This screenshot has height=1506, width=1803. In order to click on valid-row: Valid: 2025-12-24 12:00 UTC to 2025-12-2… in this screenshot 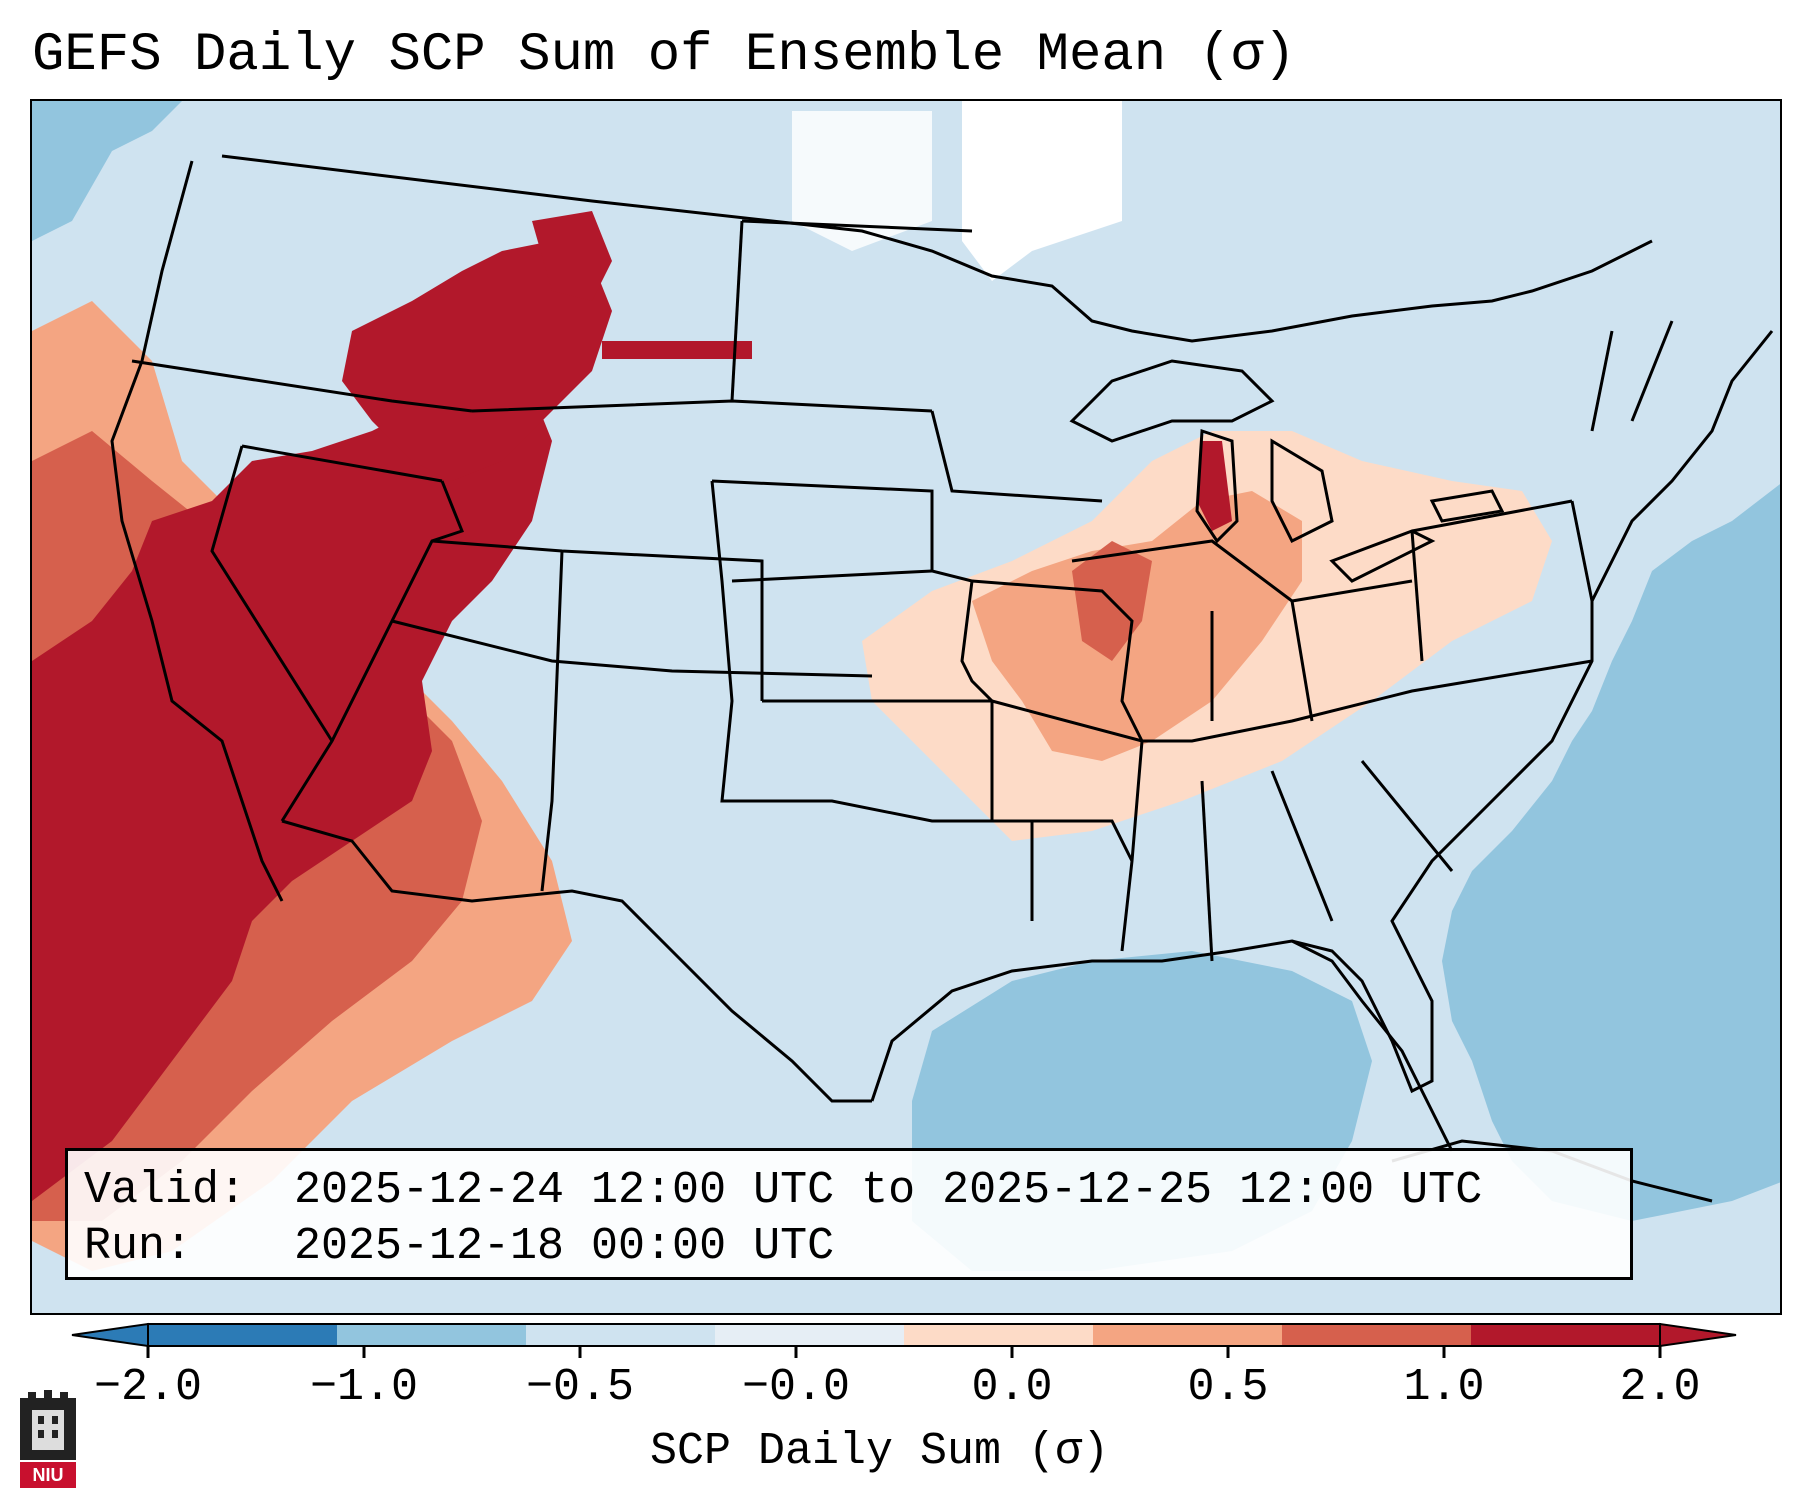, I will do `click(850, 1191)`.